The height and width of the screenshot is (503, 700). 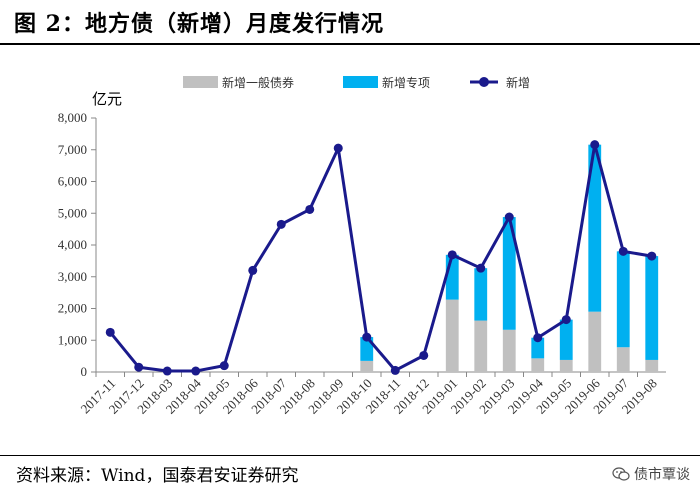 What do you see at coordinates (72, 339) in the screenshot?
I see `y-tick-label: 1,000` at bounding box center [72, 339].